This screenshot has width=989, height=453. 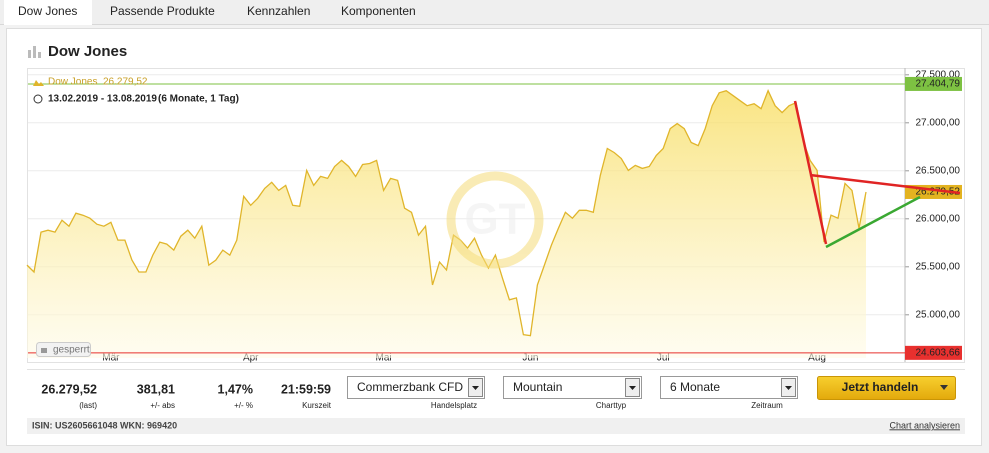 I want to click on tab: Komponenten, so click(x=378, y=11).